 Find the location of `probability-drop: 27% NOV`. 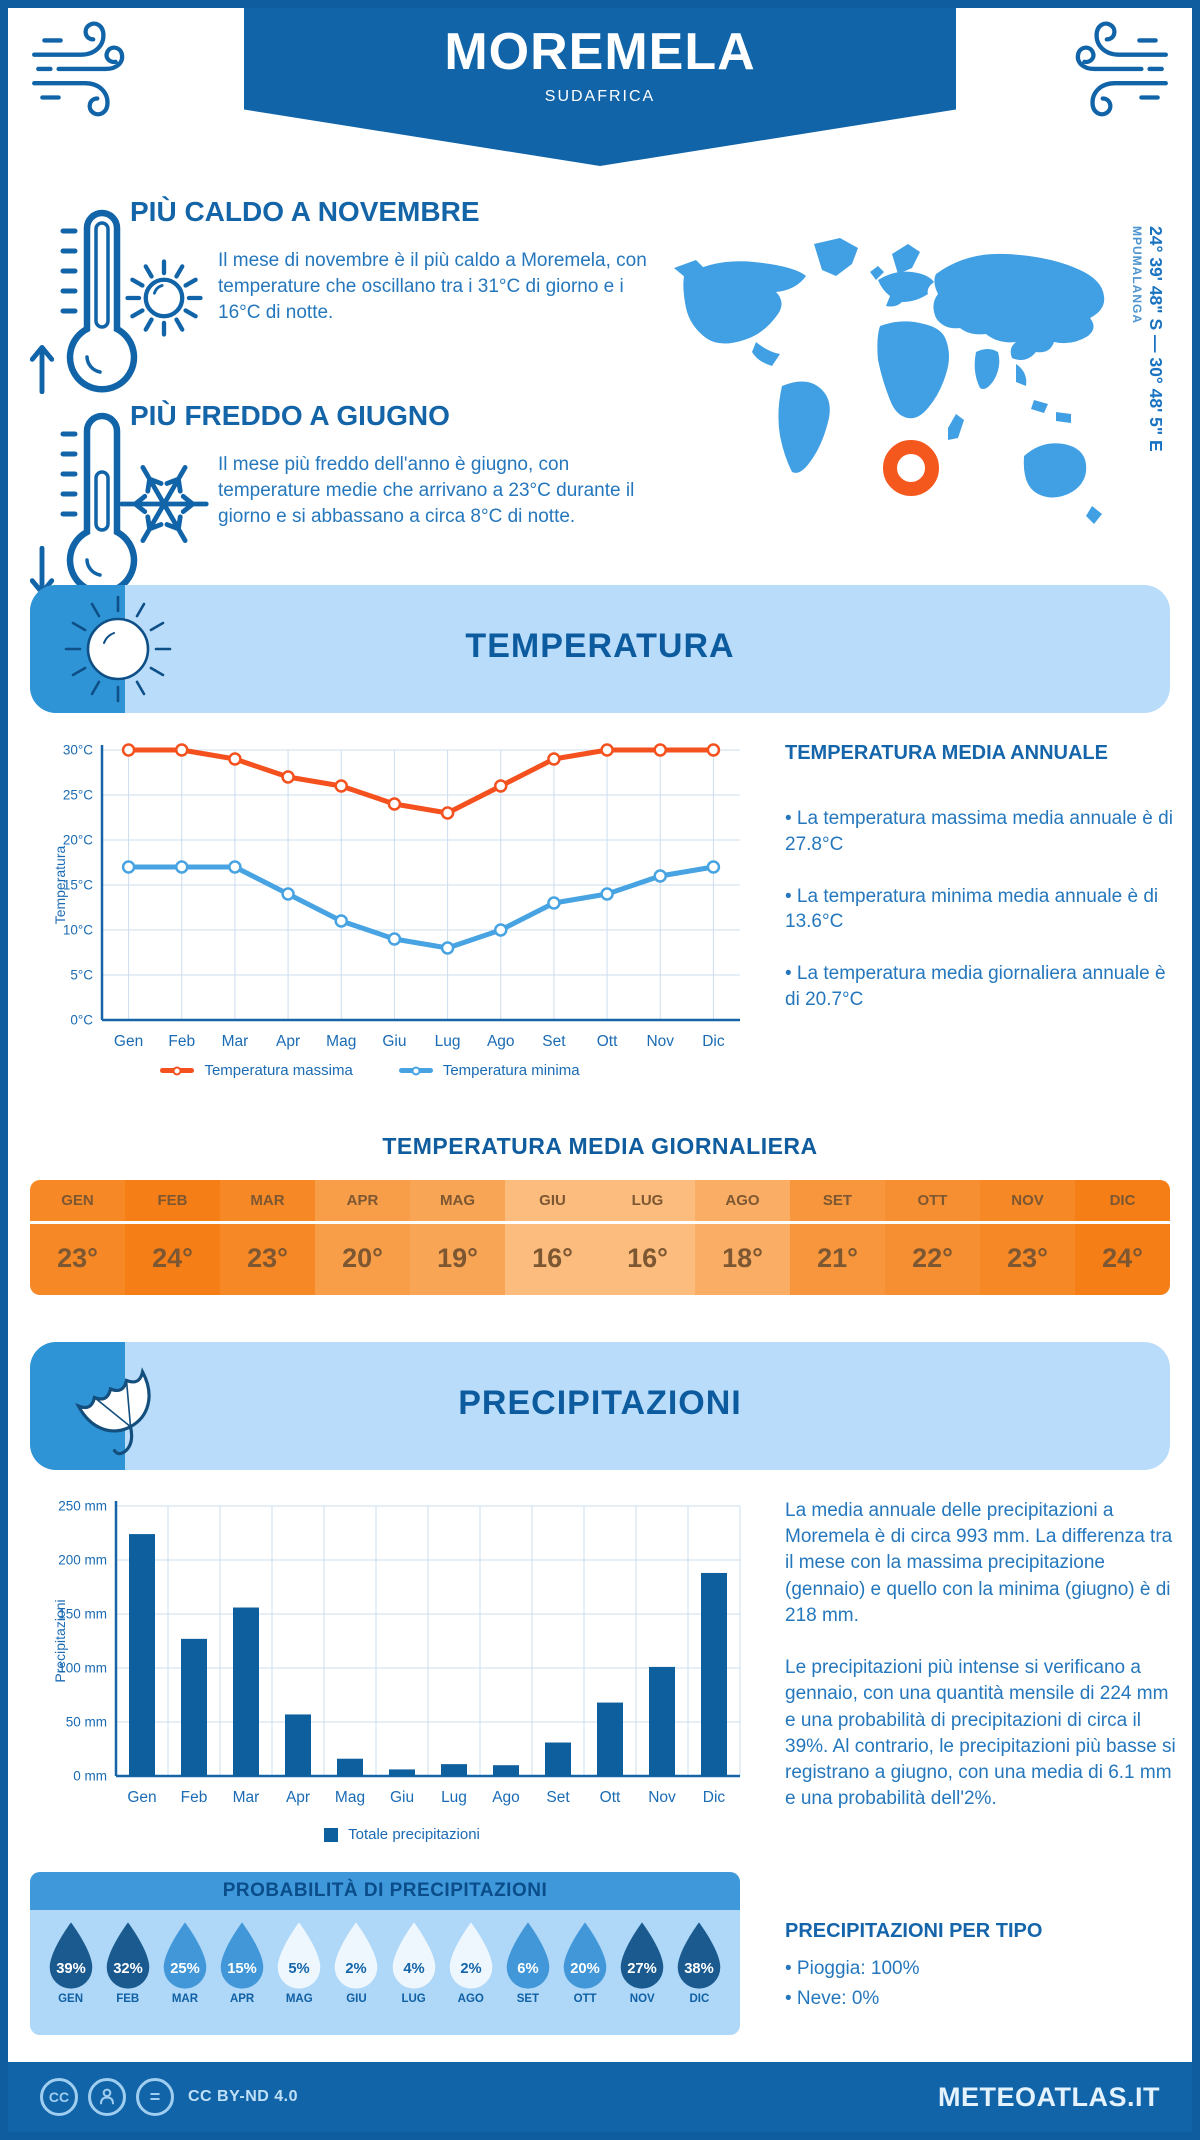

probability-drop: 27% NOV is located at coordinates (642, 1962).